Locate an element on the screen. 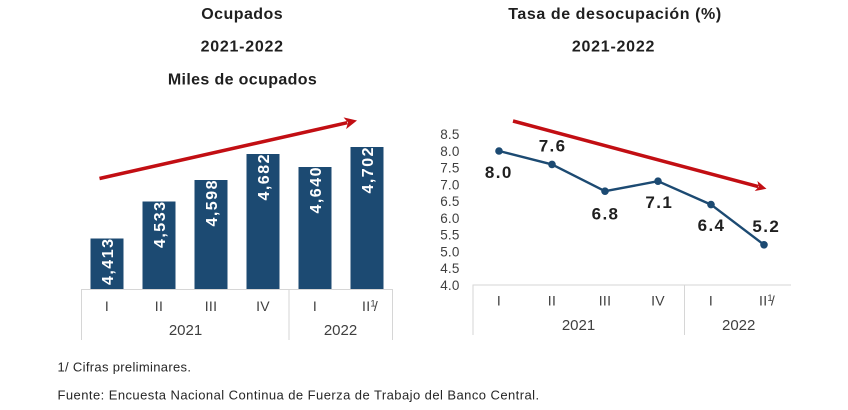 This screenshot has width=848, height=410. svg-text: 1/ Cifras preliminares. is located at coordinates (125, 366).